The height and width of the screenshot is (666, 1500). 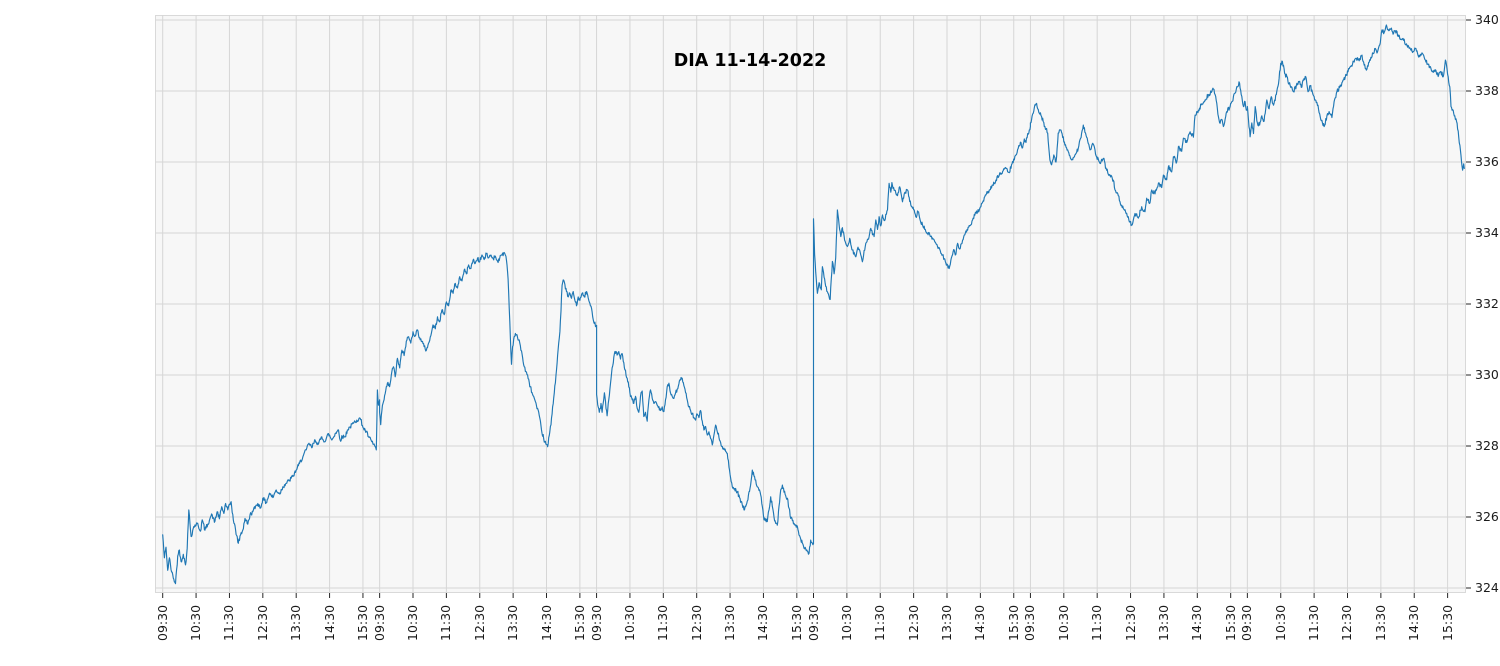 What do you see at coordinates (1487, 19) in the screenshot?
I see `y-tick-label: 340` at bounding box center [1487, 19].